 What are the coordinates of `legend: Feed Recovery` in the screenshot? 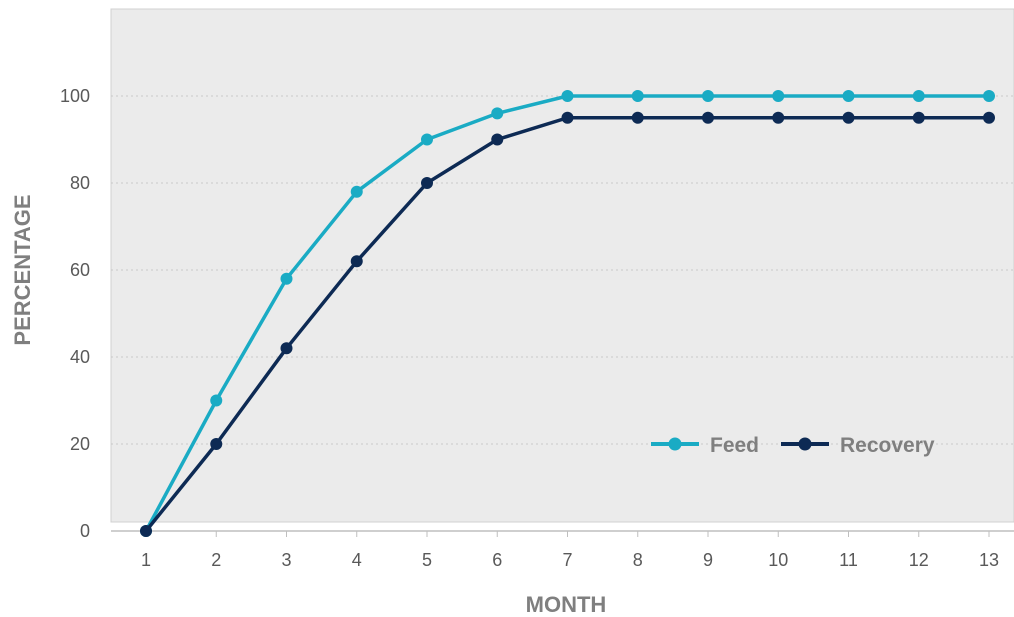 It's located at (793, 445).